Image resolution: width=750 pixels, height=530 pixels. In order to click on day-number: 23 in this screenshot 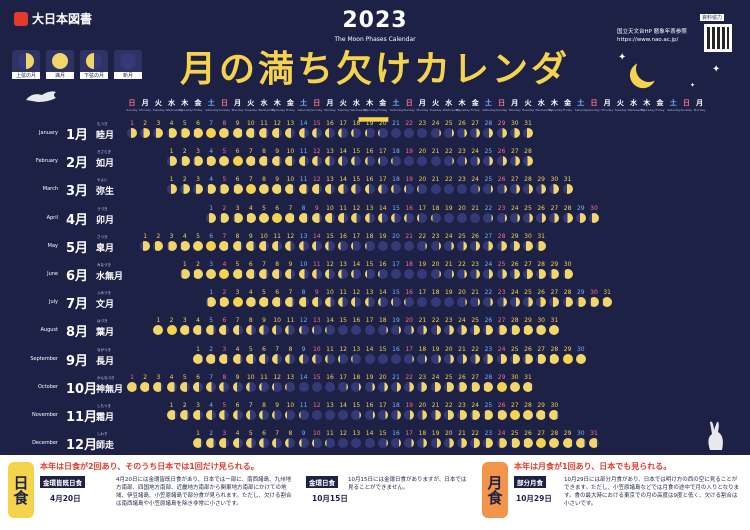, I will do `click(462, 152)`.